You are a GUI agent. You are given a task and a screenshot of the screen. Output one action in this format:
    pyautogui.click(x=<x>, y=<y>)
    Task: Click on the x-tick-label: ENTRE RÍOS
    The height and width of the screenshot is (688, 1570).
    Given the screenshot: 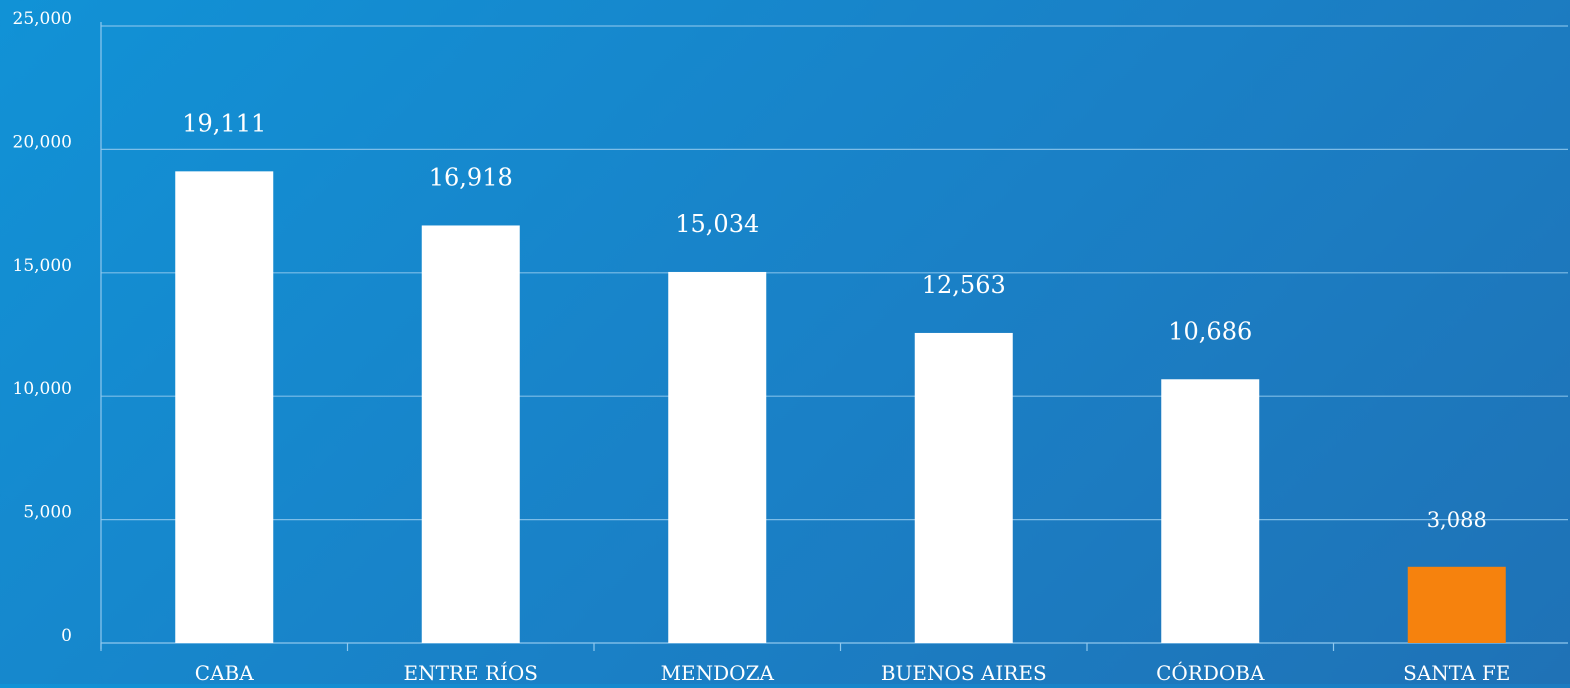 What is the action you would take?
    pyautogui.click(x=470, y=672)
    